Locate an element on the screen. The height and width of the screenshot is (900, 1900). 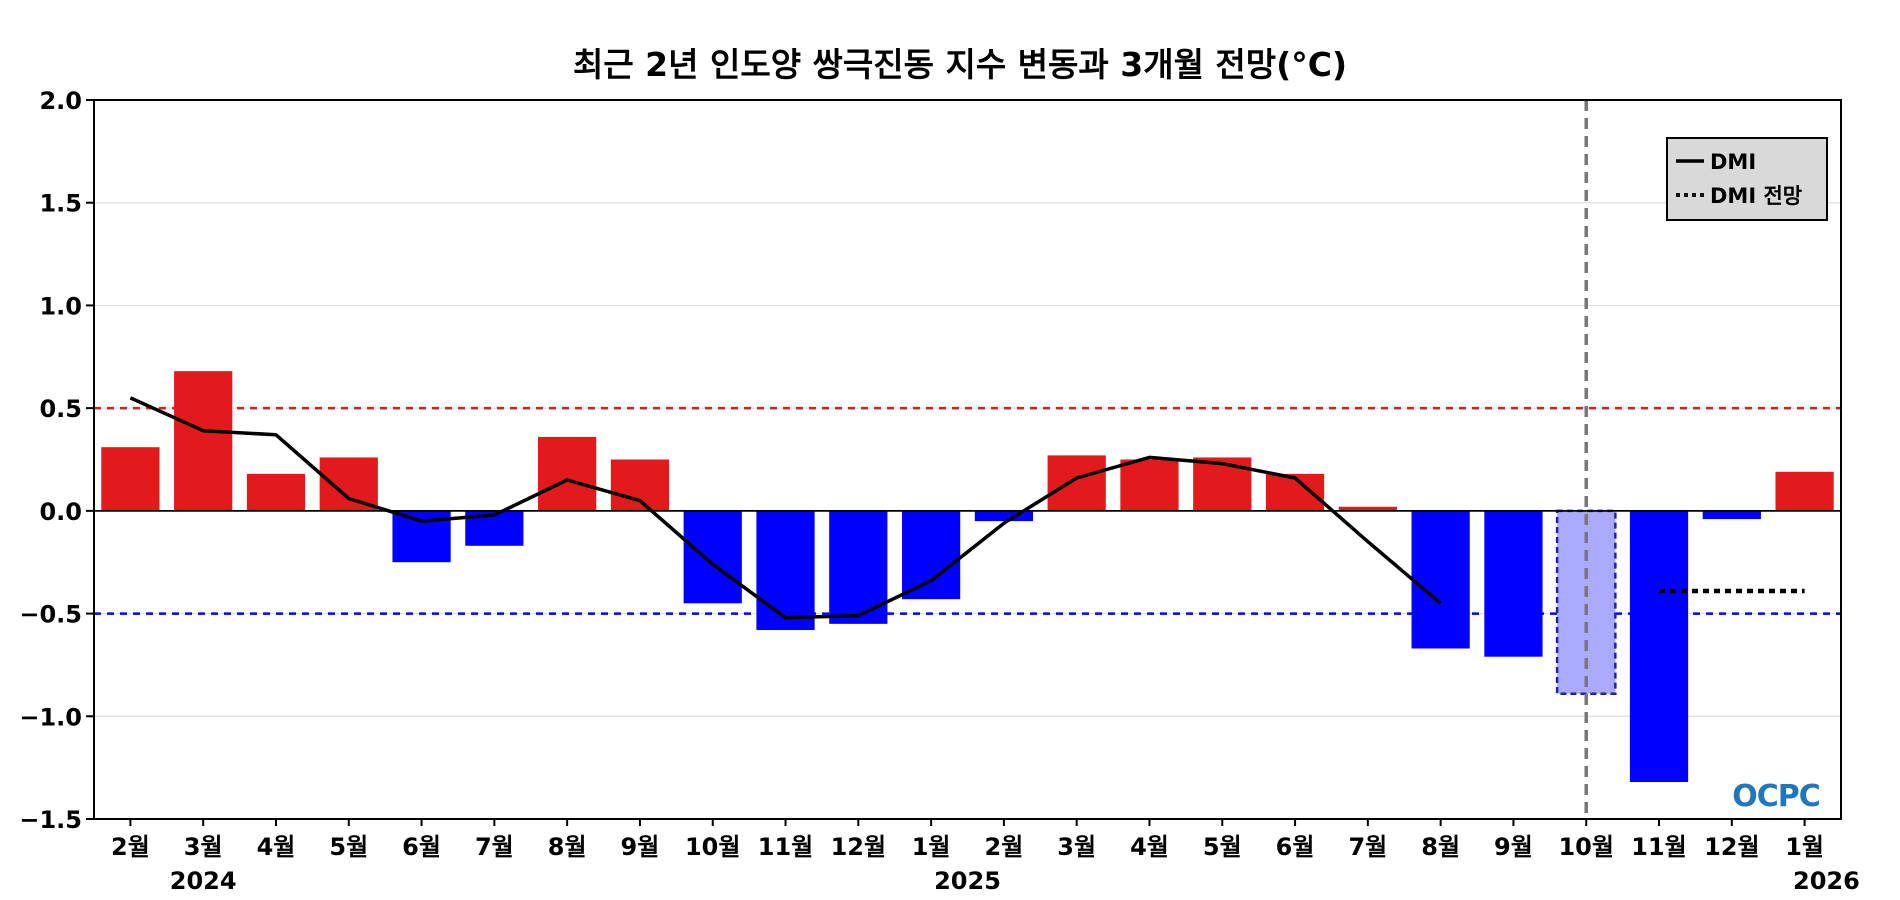
legend-label-forecast: DMI 전망 is located at coordinates (1756, 196).